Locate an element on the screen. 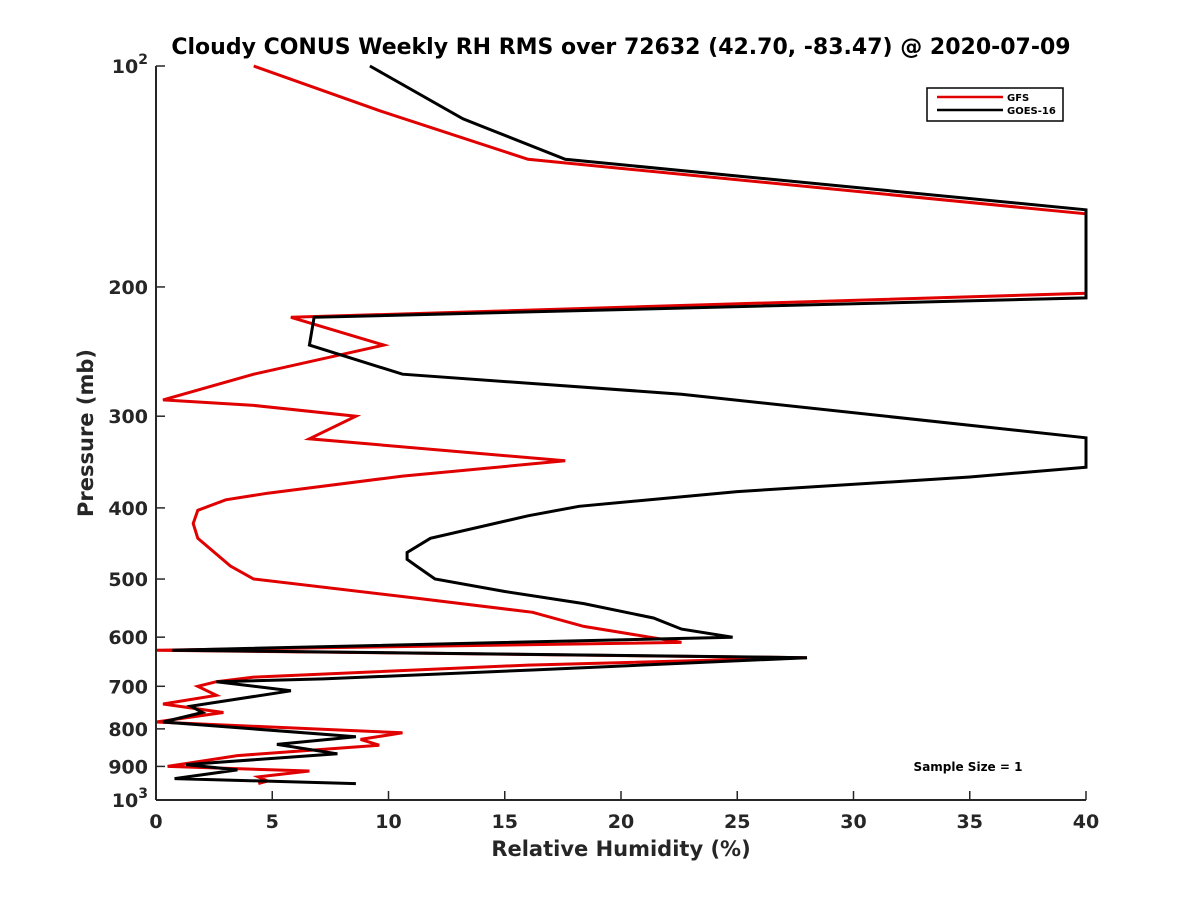 Image resolution: width=1200 pixels, height=904 pixels. y-axis-ticks: 10² 200 300 400 500 600 700 800 900 10³ is located at coordinates (136, 432).